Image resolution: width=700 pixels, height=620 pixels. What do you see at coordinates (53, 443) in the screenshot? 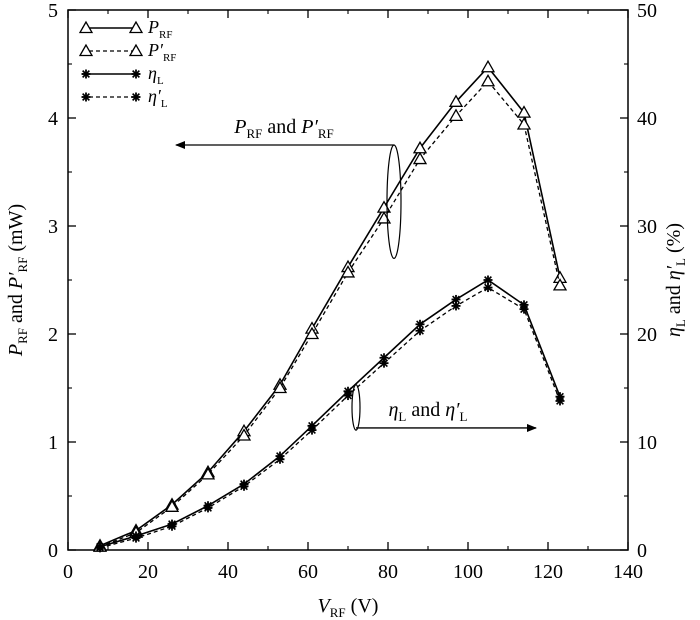
I see `y-left-tick-label: 1` at bounding box center [53, 443].